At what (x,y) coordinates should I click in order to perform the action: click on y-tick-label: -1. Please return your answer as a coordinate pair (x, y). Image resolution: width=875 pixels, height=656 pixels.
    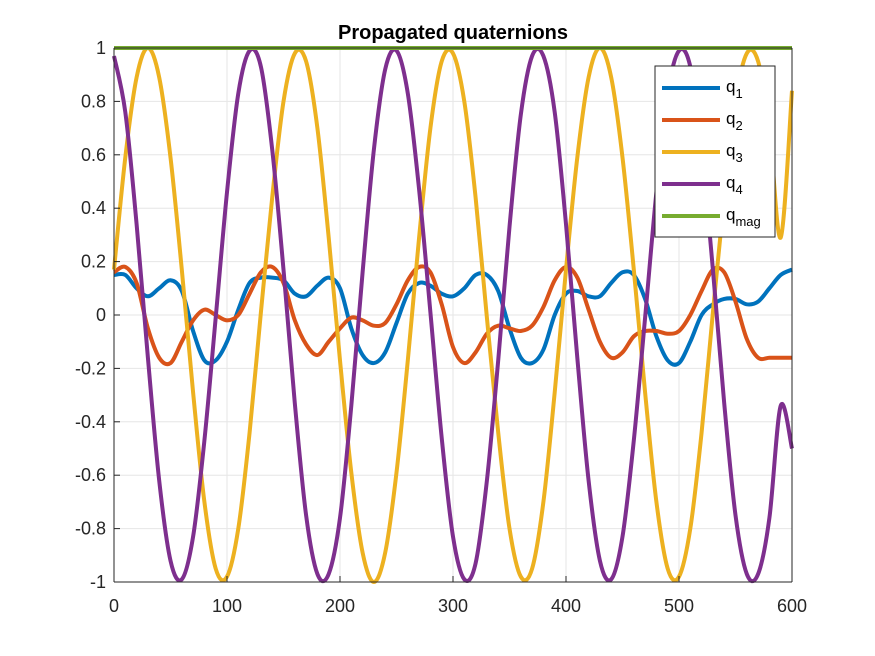
    Looking at the image, I should click on (98, 582).